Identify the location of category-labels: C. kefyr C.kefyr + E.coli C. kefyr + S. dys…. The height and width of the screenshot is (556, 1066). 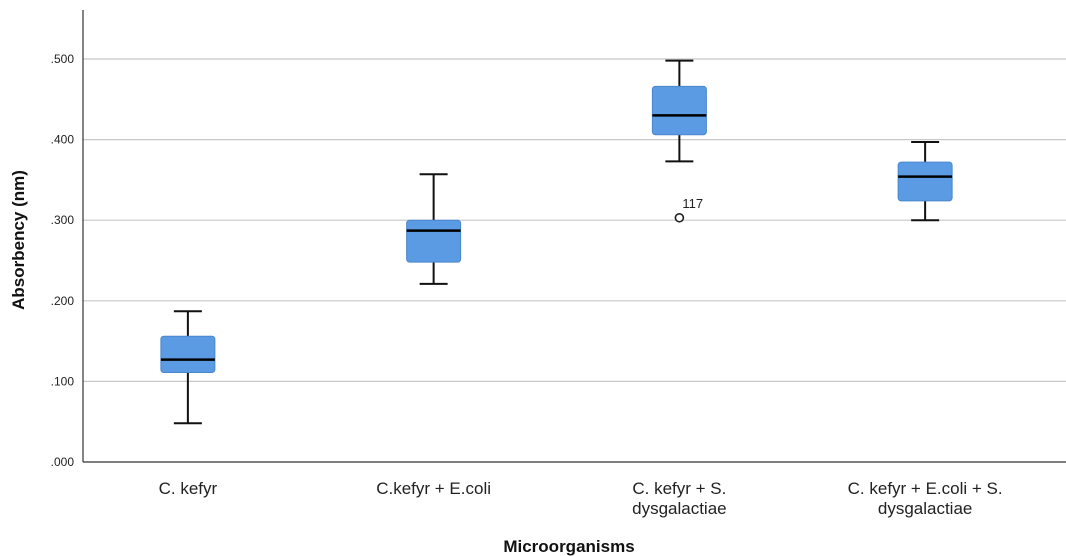
(581, 498).